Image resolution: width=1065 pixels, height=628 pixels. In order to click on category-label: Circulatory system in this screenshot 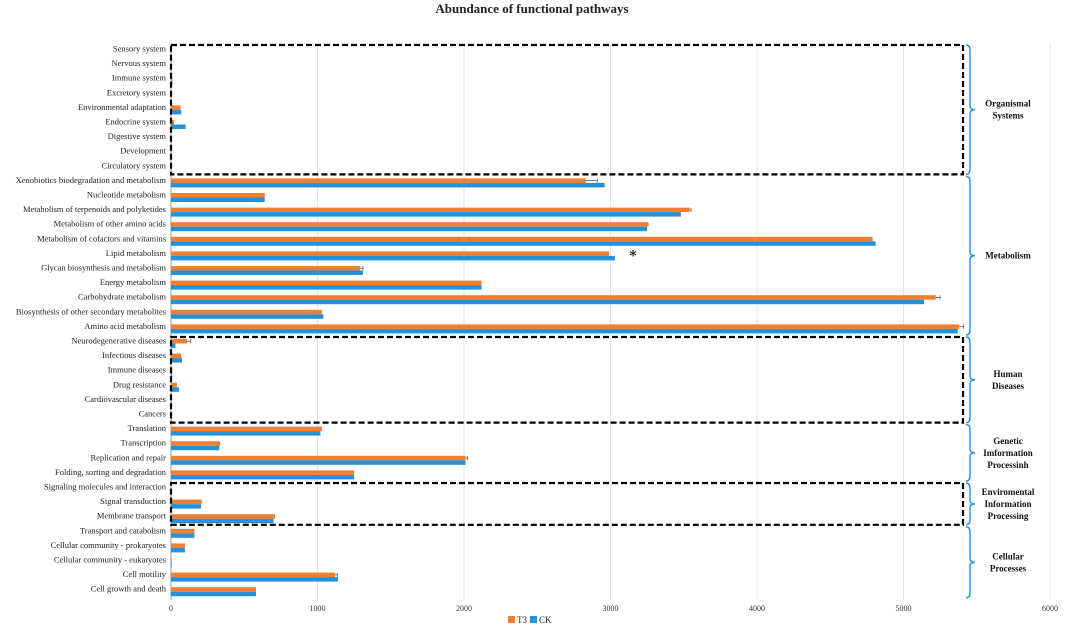, I will do `click(134, 165)`.